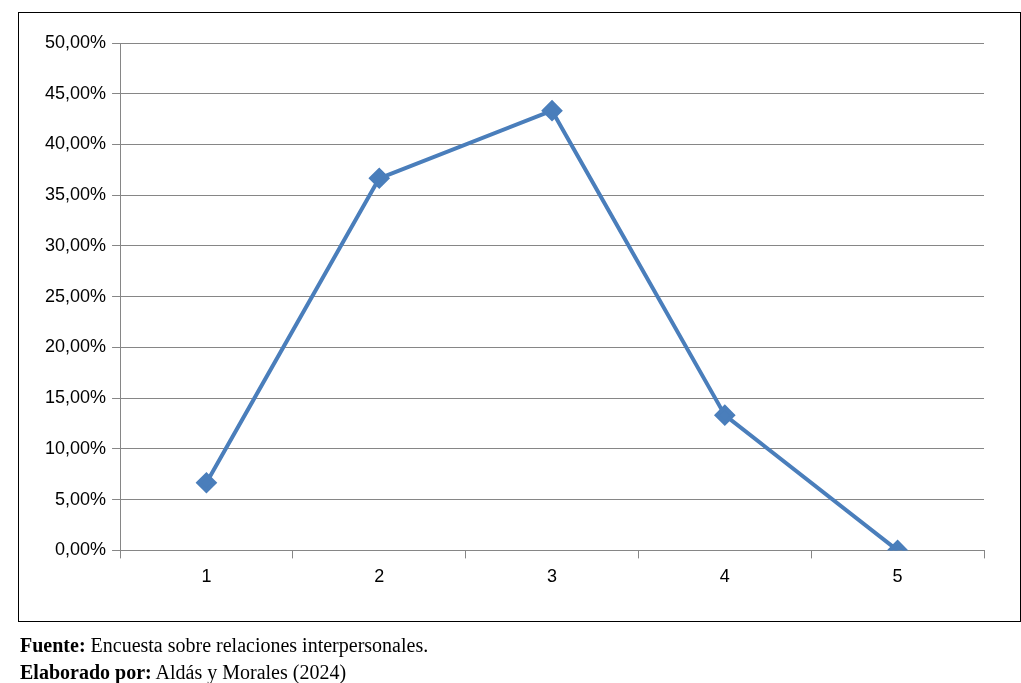 The height and width of the screenshot is (683, 1021). Describe the element at coordinates (81, 498) in the screenshot. I see `y-tick-label: 5,00%` at that location.